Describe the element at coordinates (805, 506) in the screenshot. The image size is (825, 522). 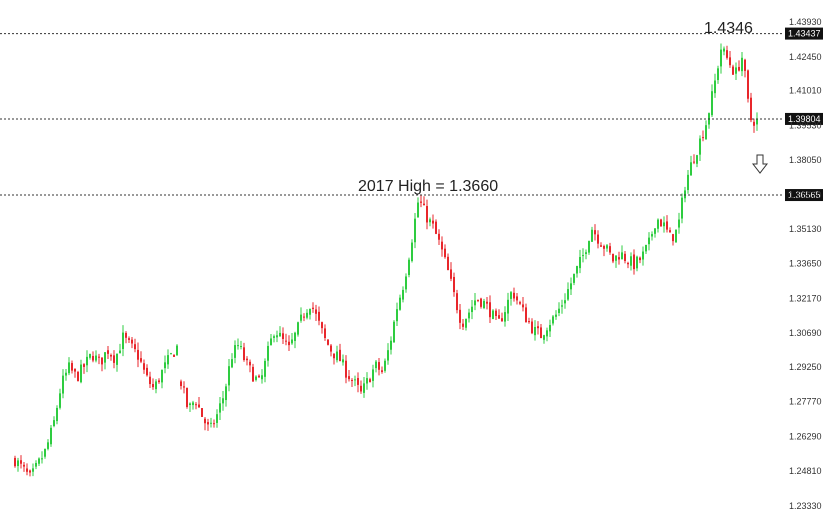
I see `y-tick-label: 1.23330` at that location.